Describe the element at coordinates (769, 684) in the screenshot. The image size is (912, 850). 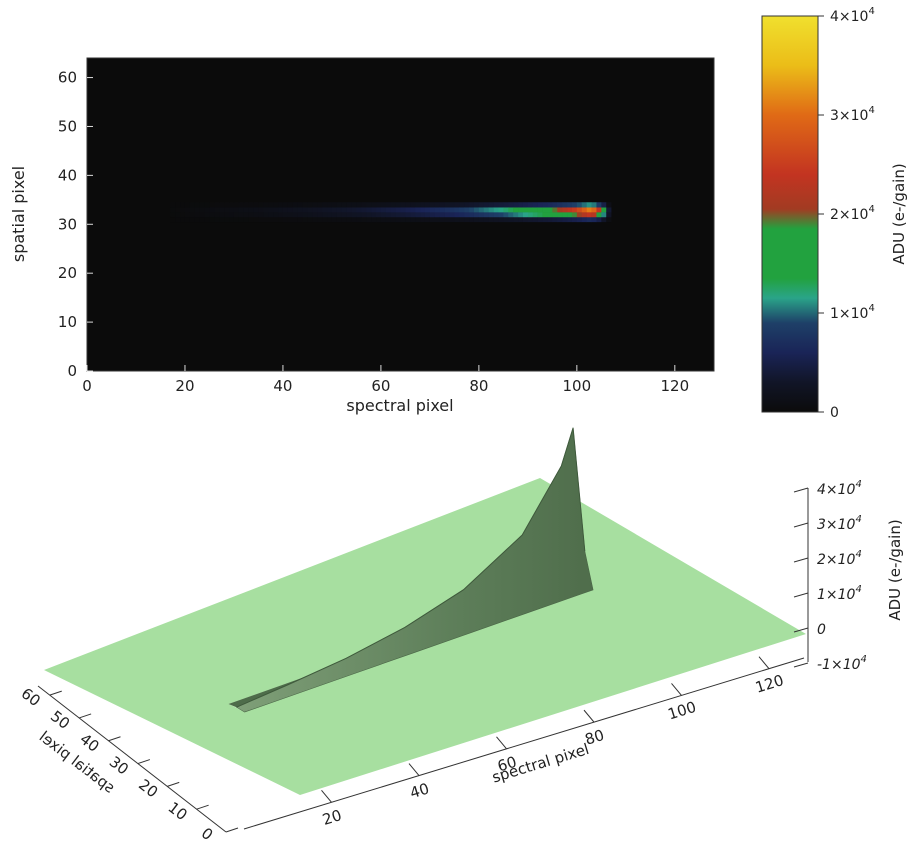
I see `surface-x-tick-label: 120` at that location.